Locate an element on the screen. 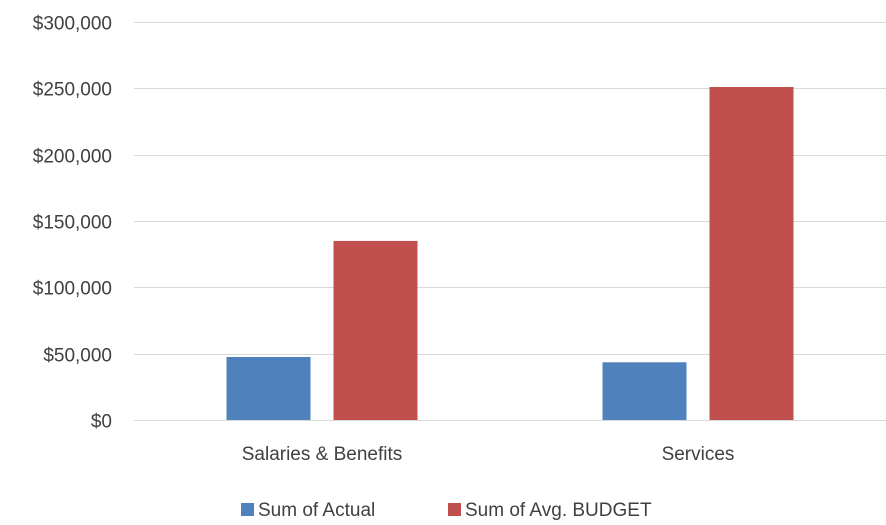 The height and width of the screenshot is (525, 886). legend-item-budget: Sum of Avg. BUDGET is located at coordinates (550, 510).